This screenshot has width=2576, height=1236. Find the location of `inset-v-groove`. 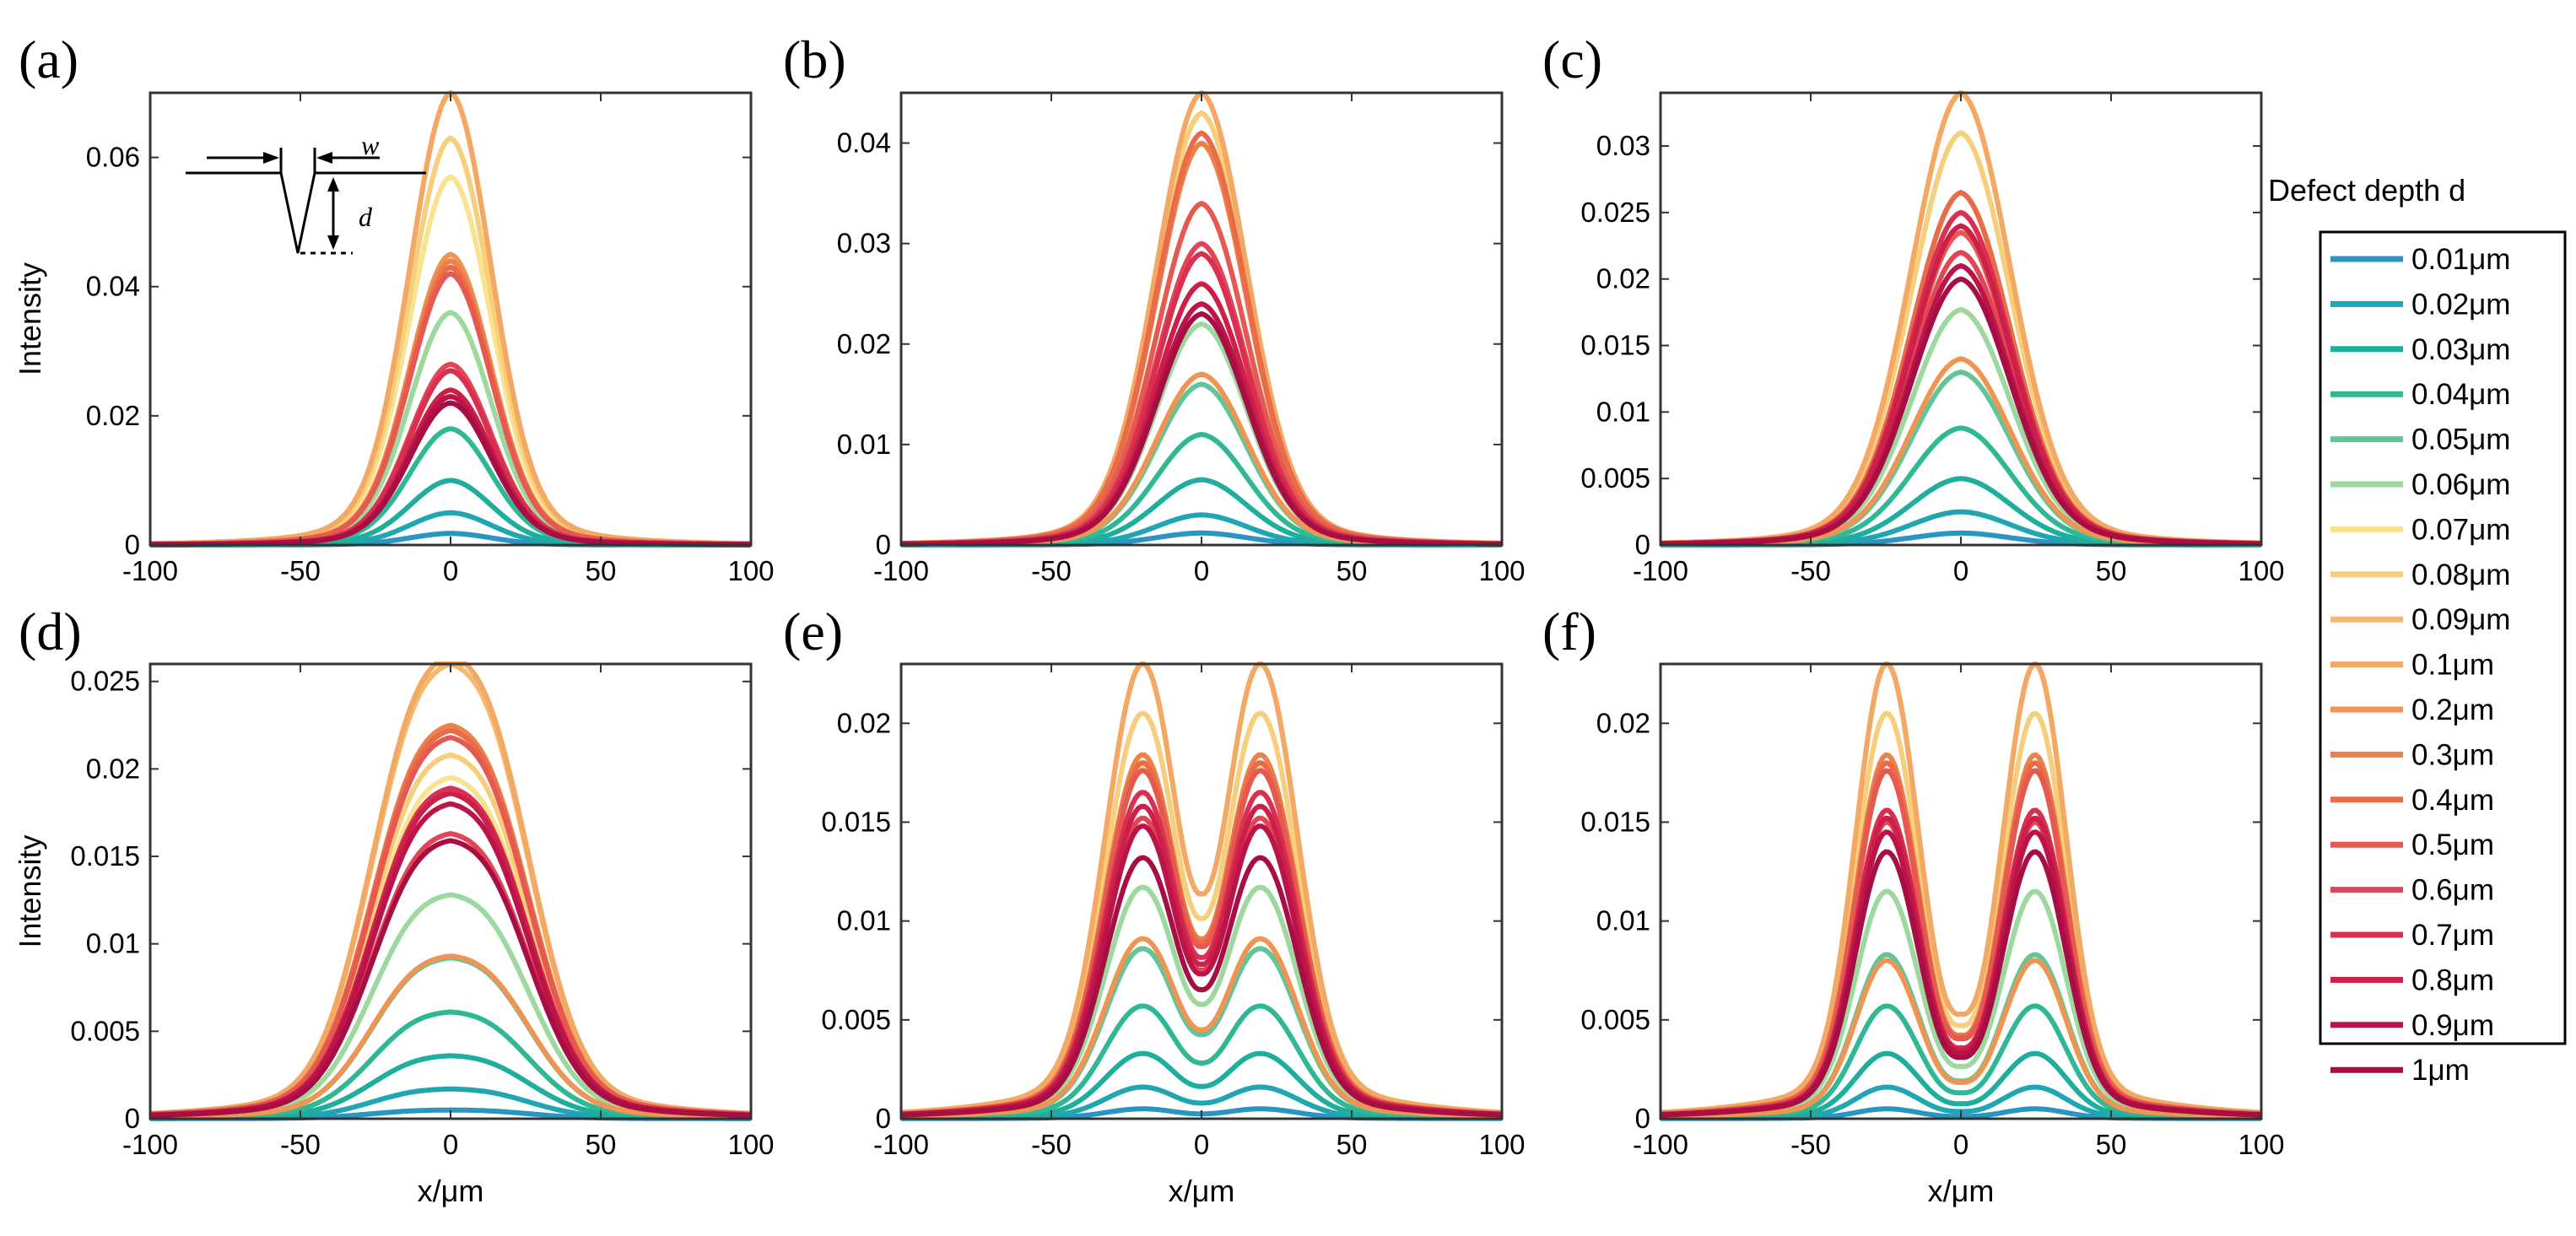

inset-v-groove is located at coordinates (297, 213).